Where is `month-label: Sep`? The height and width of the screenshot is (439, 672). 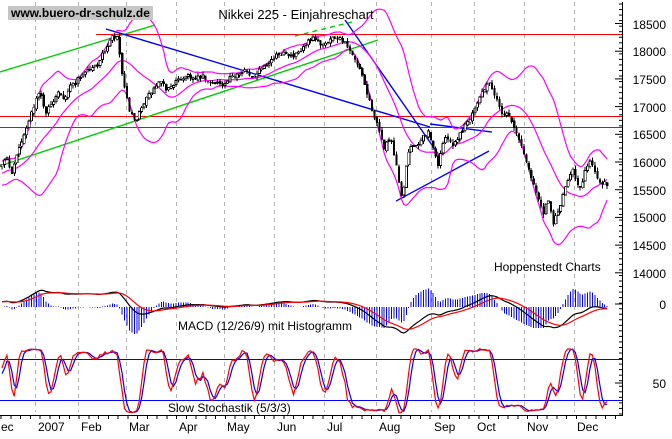 month-label: Sep is located at coordinates (445, 427).